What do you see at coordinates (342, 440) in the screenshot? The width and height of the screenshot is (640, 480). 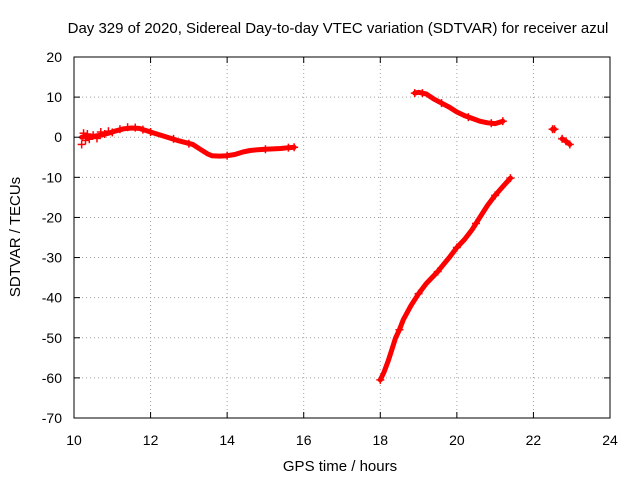 I see `x-tick-labels: 10 12 14 16 18 20 22 24` at bounding box center [342, 440].